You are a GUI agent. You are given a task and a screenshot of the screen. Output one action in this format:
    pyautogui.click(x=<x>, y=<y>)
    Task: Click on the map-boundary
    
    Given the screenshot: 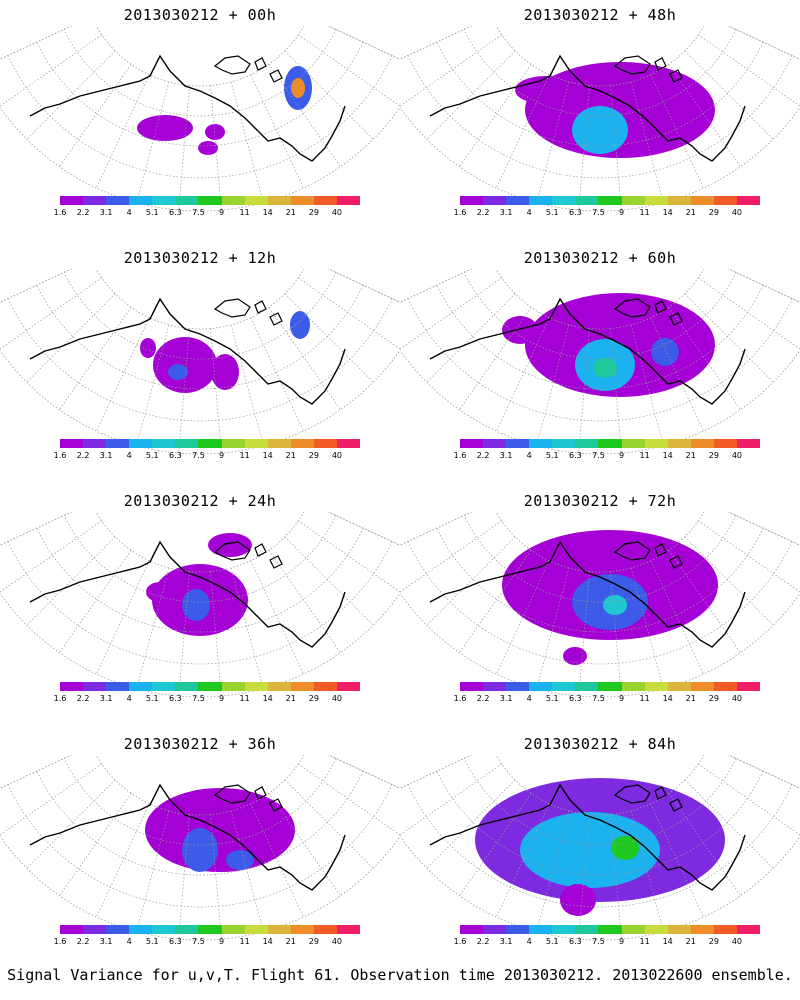 What is the action you would take?
    pyautogui.click(x=600, y=605)
    